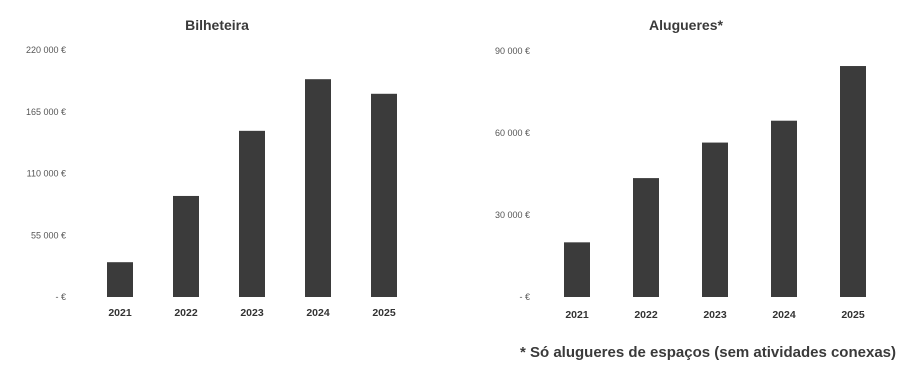  I want to click on y-tick-label: 165 000 €, so click(46, 112).